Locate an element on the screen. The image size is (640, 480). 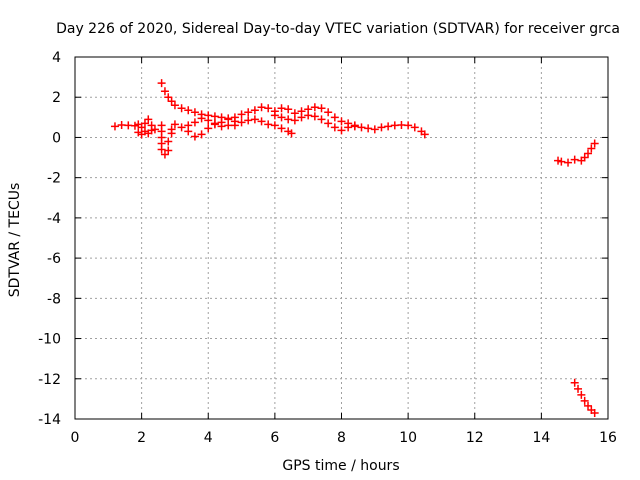
y-tick-label: -4 is located at coordinates (54, 219).